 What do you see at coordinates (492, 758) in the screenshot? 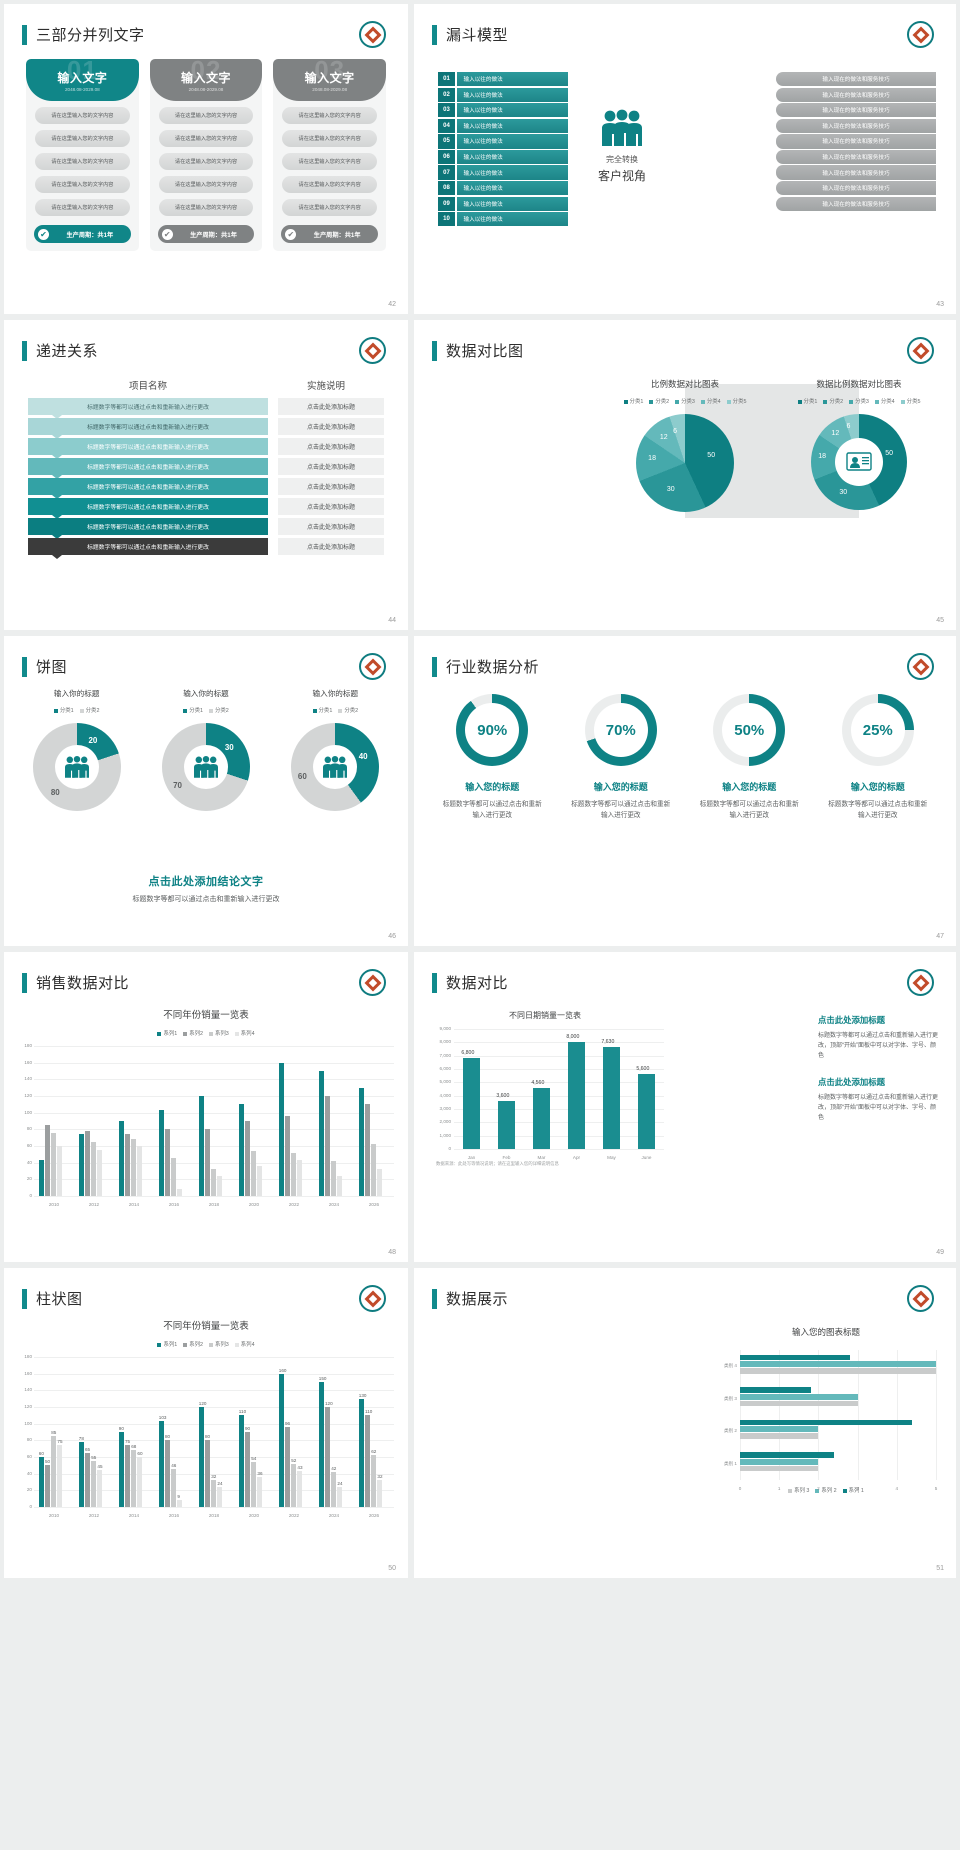
I see `ring-panel: 90% 输入您的标题 标题数字等都可以通过点击和重新输入进行更改` at bounding box center [492, 758].